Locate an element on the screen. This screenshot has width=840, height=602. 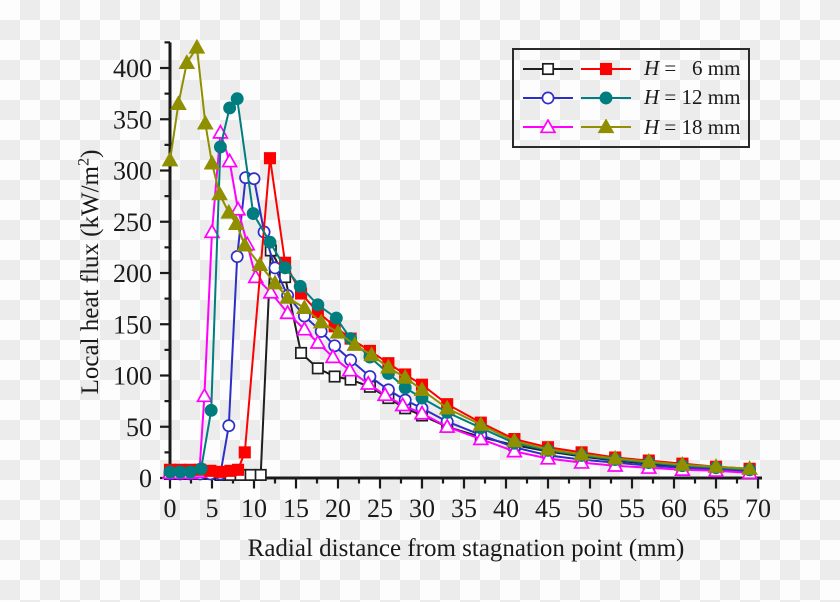
legend-label-h12: H = 12 mm is located at coordinates (692, 97).